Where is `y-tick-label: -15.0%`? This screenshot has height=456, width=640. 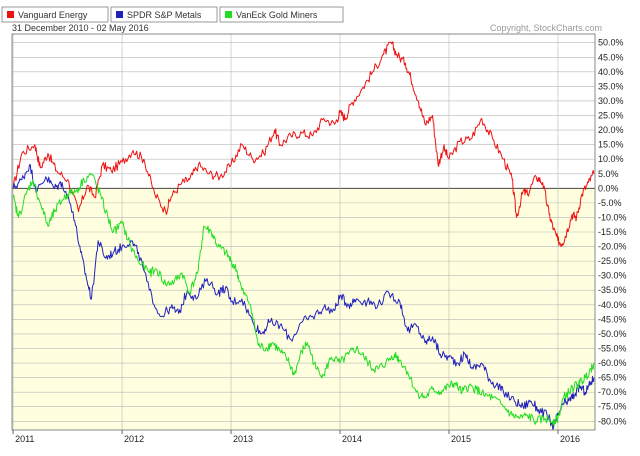
y-tick-label: -15.0% is located at coordinates (612, 232).